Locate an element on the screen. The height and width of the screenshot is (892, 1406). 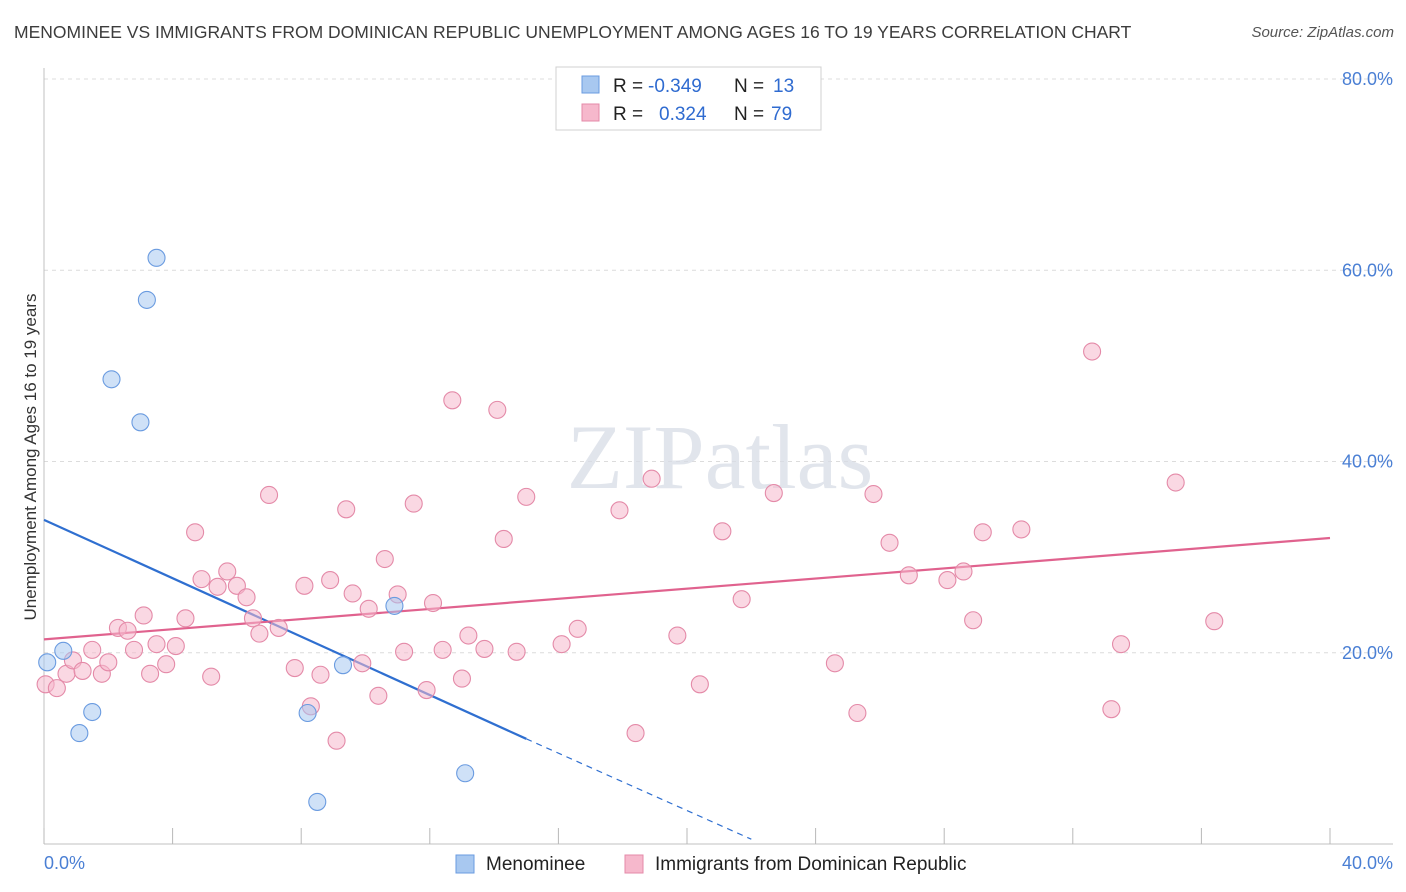
y-tick-label: 60.0% is located at coordinates (1367, 270).